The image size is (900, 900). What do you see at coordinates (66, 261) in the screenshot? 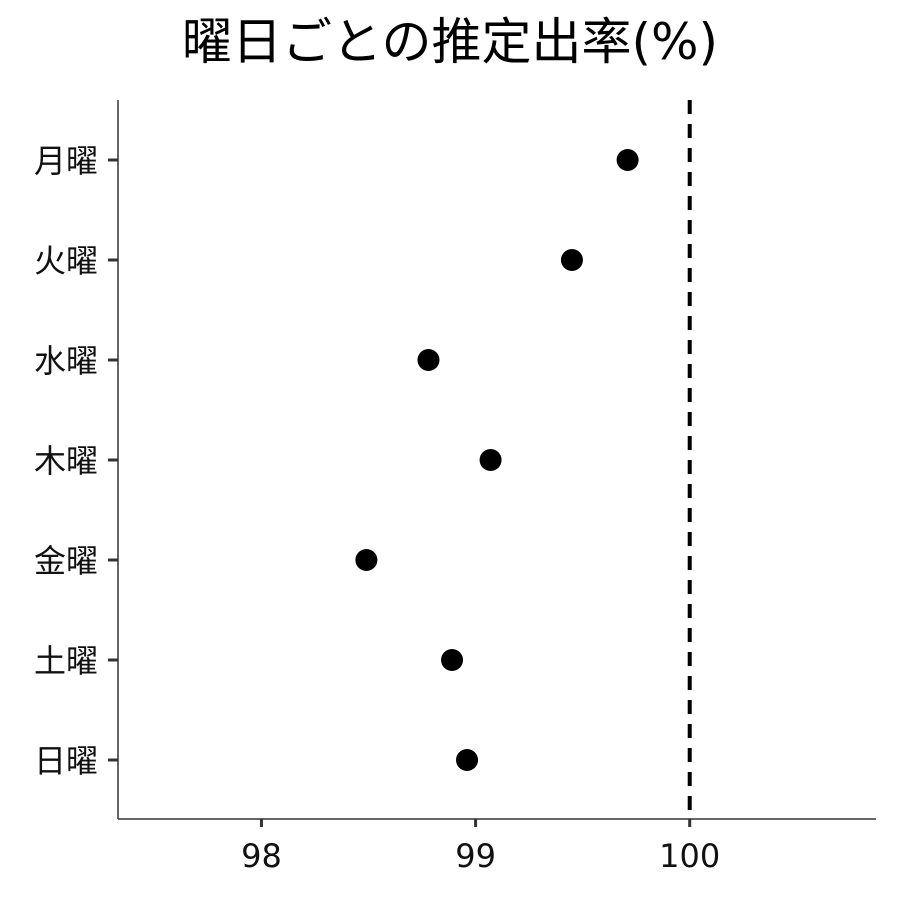
I see `y-tick-label: 火曜` at bounding box center [66, 261].